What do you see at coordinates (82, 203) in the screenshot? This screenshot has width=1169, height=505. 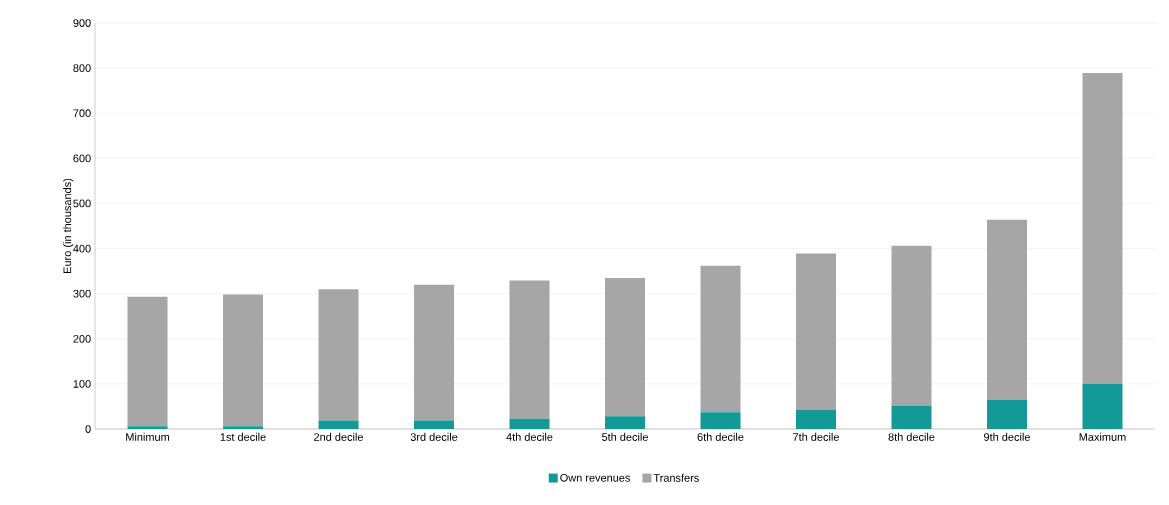 I see `y-tick-label: 500` at bounding box center [82, 203].